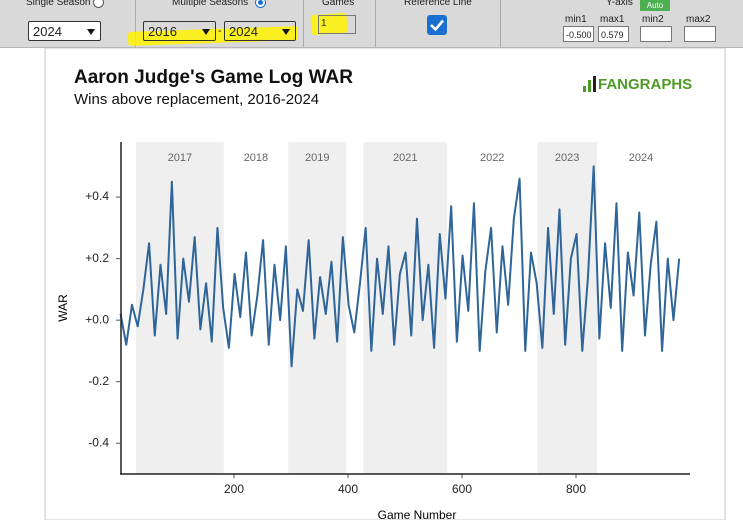 The width and height of the screenshot is (743, 520). I want to click on reference-line-checkbox, so click(437, 25).